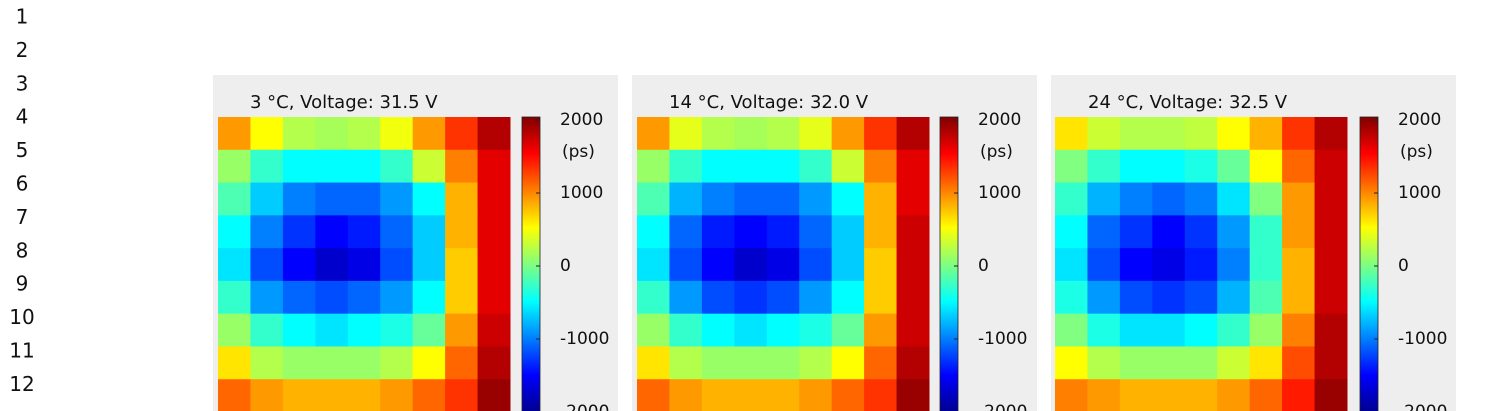 The image size is (1495, 411). Describe the element at coordinates (531, 263) in the screenshot. I see `colorbar` at that location.